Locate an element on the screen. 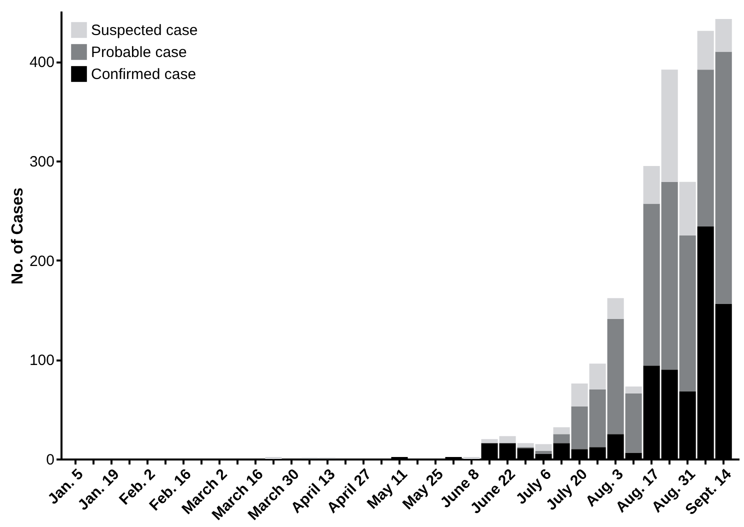 The image size is (744, 527). legend-label: Confirmed case is located at coordinates (143, 74).